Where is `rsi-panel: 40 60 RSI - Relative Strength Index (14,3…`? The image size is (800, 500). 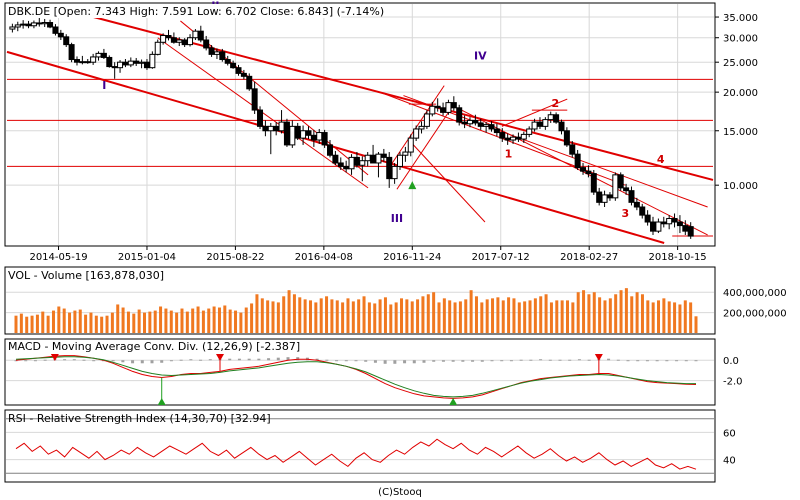
rsi-panel: 40 60 RSI - Relative Strength Index (14,3… is located at coordinates (370, 446).